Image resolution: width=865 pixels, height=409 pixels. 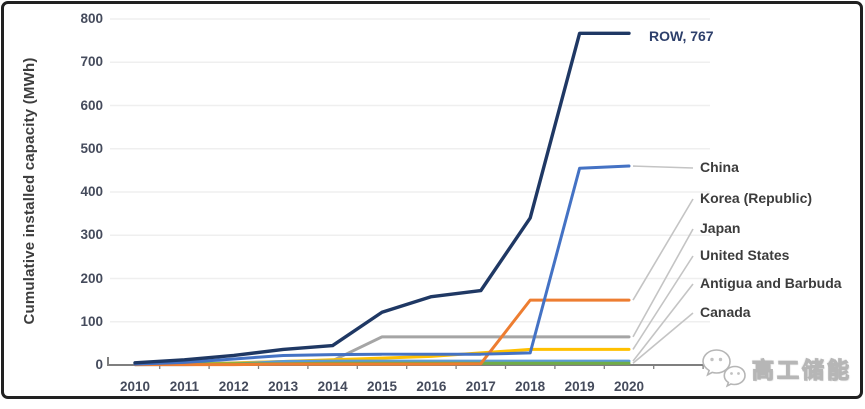 What do you see at coordinates (91, 321) in the screenshot?
I see `y-tick-label: 100` at bounding box center [91, 321].